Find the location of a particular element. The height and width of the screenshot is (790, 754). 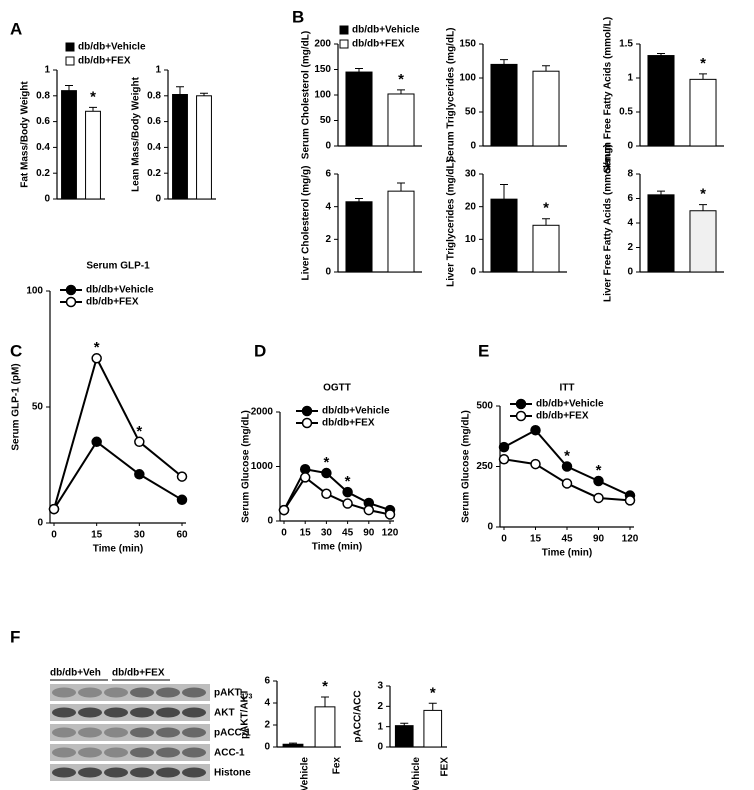

blot-label: pACC-1 is located at coordinates (232, 732).